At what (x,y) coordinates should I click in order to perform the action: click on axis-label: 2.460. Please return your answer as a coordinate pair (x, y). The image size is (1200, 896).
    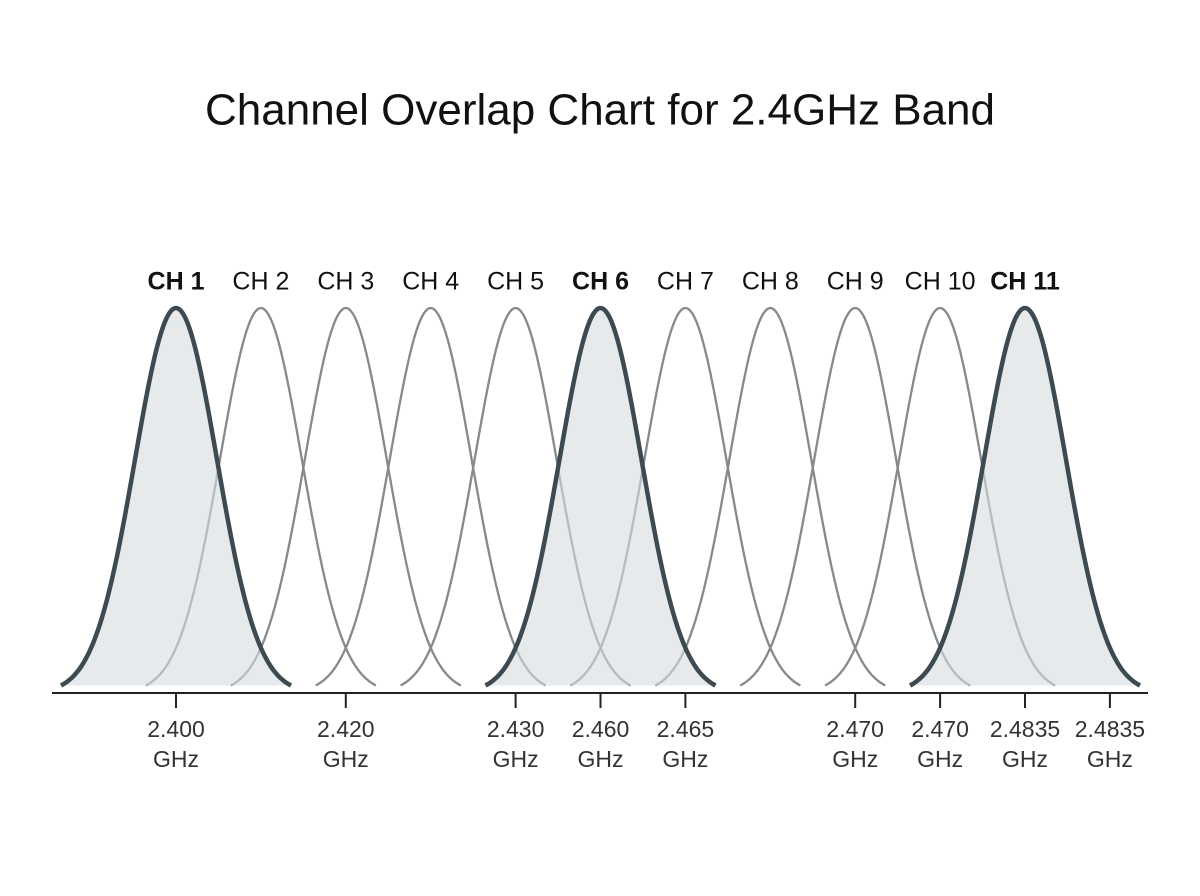
    Looking at the image, I should click on (601, 729).